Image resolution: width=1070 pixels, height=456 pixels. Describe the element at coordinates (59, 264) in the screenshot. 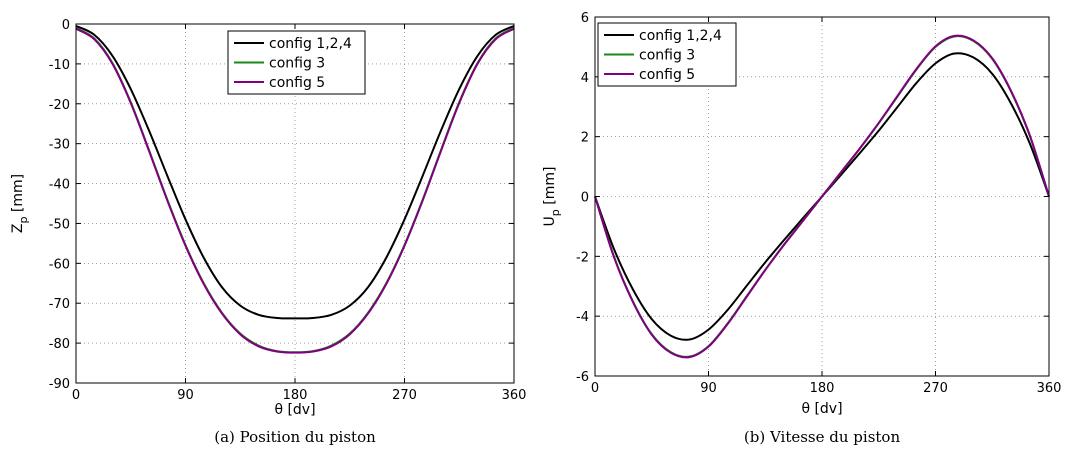

I see `y-tick-label: -60` at that location.